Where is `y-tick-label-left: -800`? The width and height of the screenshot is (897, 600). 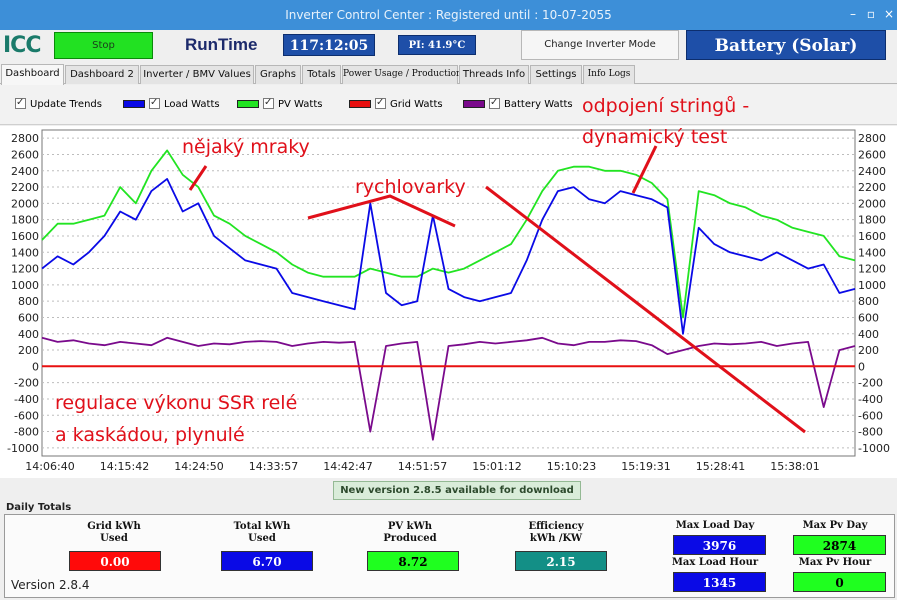
y-tick-label-left: -800 is located at coordinates (26, 432).